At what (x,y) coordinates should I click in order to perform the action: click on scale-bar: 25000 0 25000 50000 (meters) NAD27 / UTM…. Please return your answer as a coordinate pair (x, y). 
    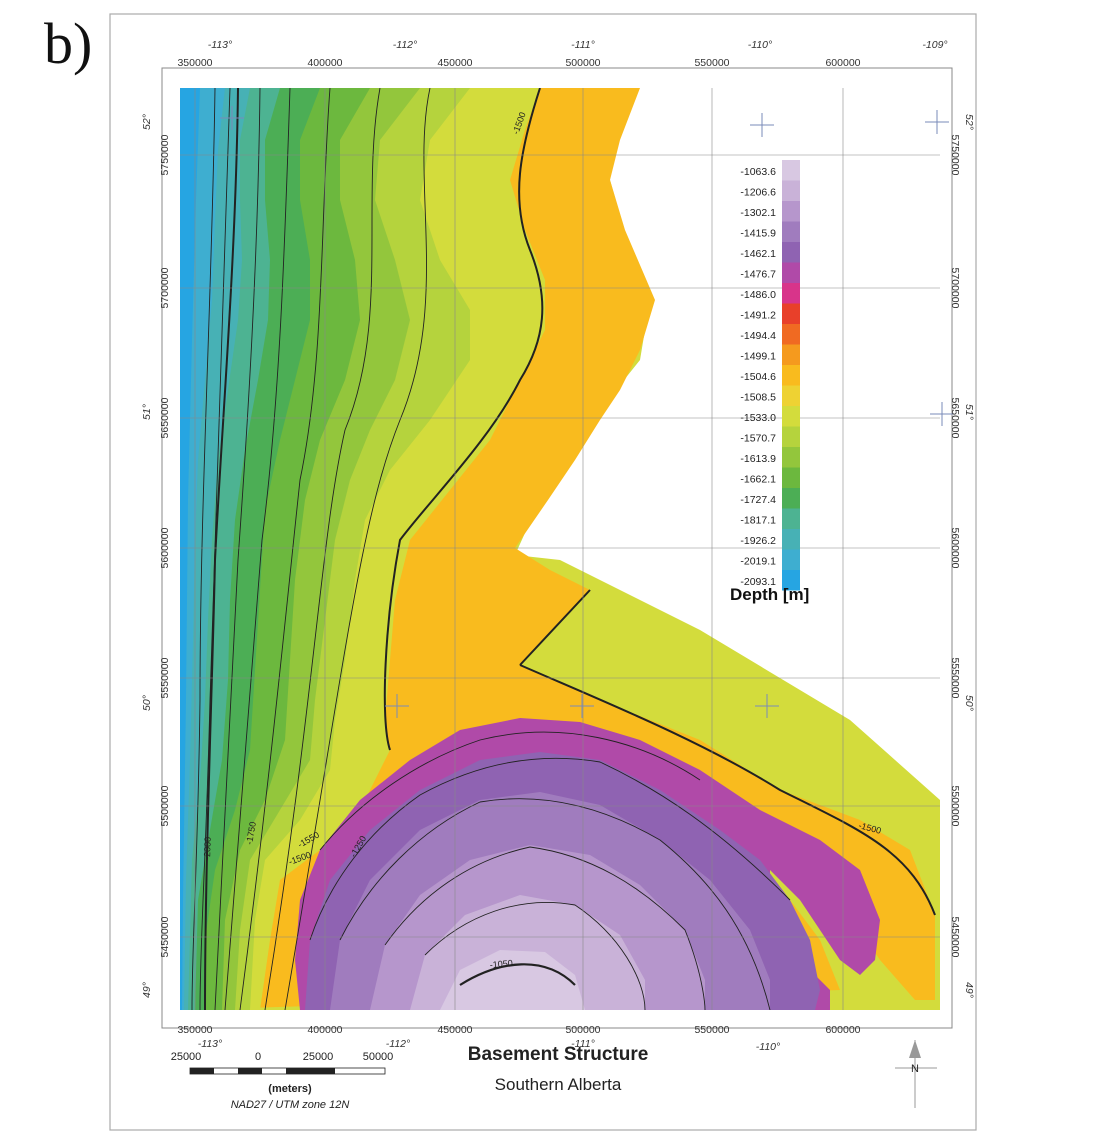
    Looking at the image, I should click on (282, 1081).